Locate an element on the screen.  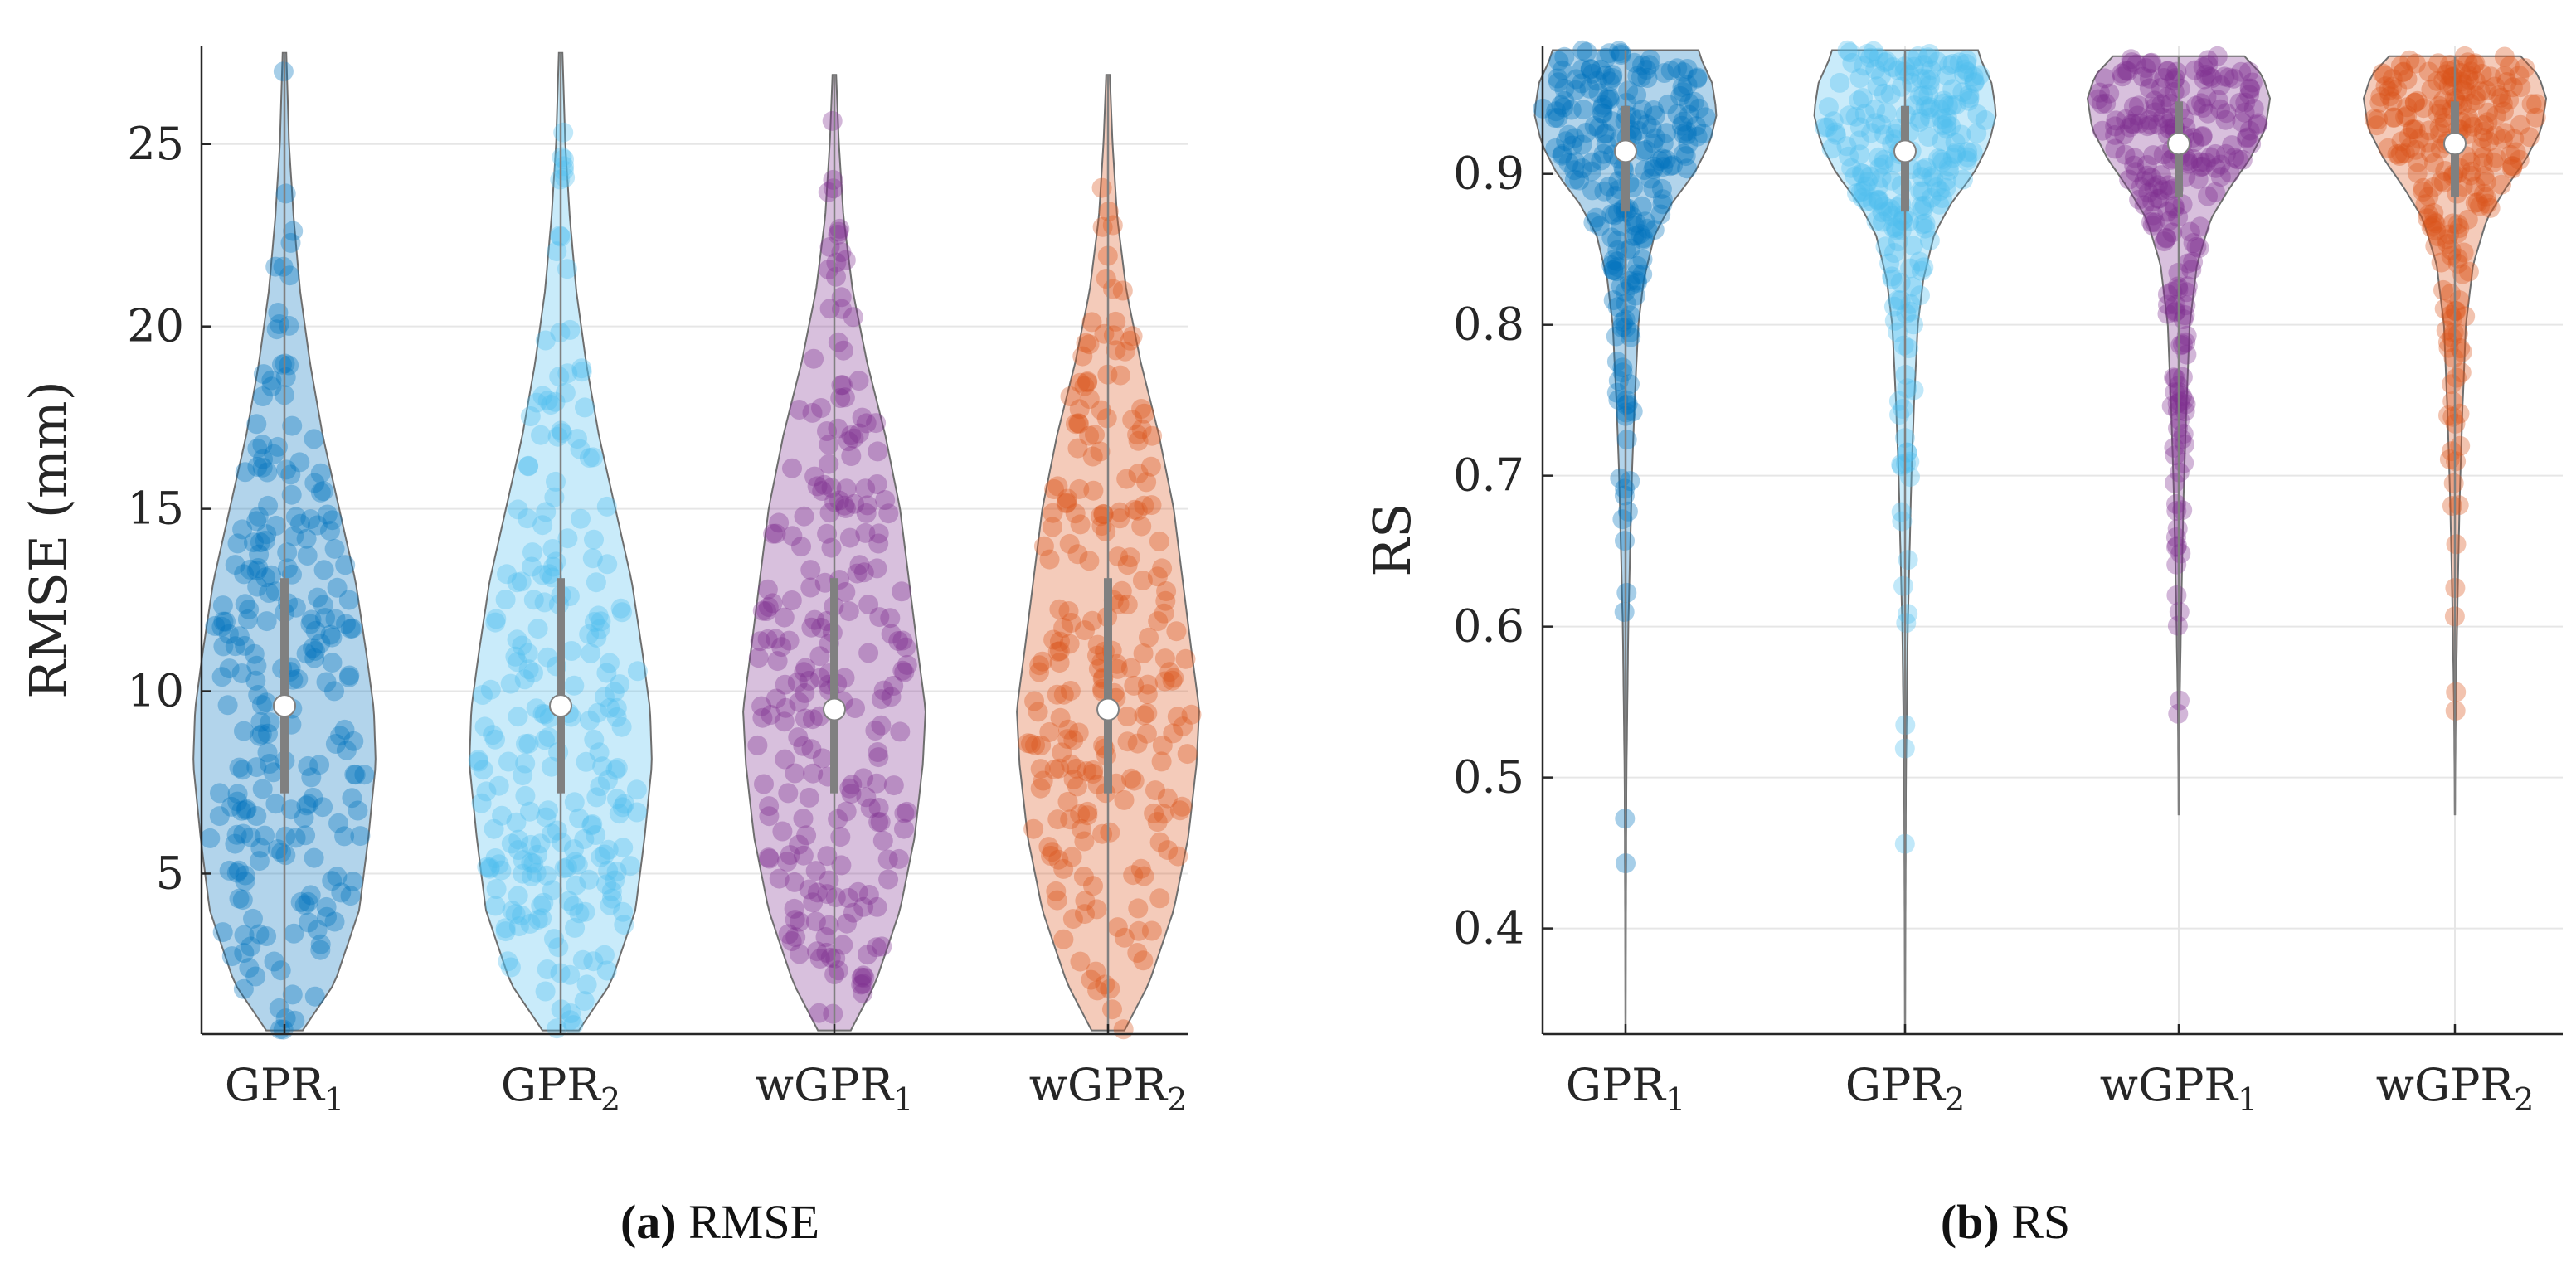
median-marker-GPR2 is located at coordinates (1905, 151).